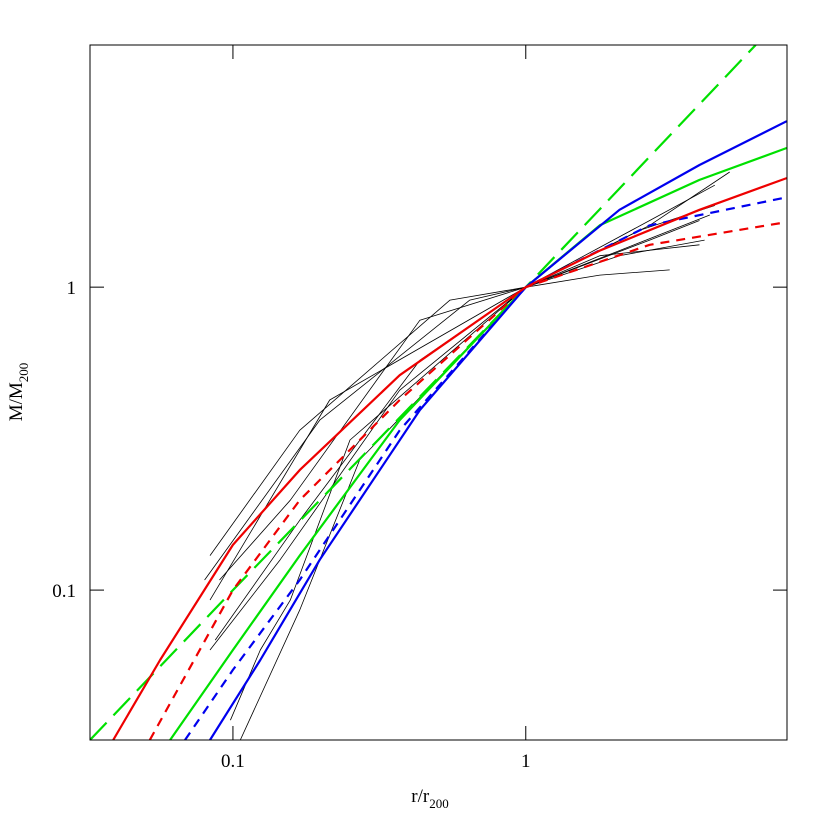 This screenshot has width=830, height=835. I want to click on x-label-main: r/r, so click(420, 796).